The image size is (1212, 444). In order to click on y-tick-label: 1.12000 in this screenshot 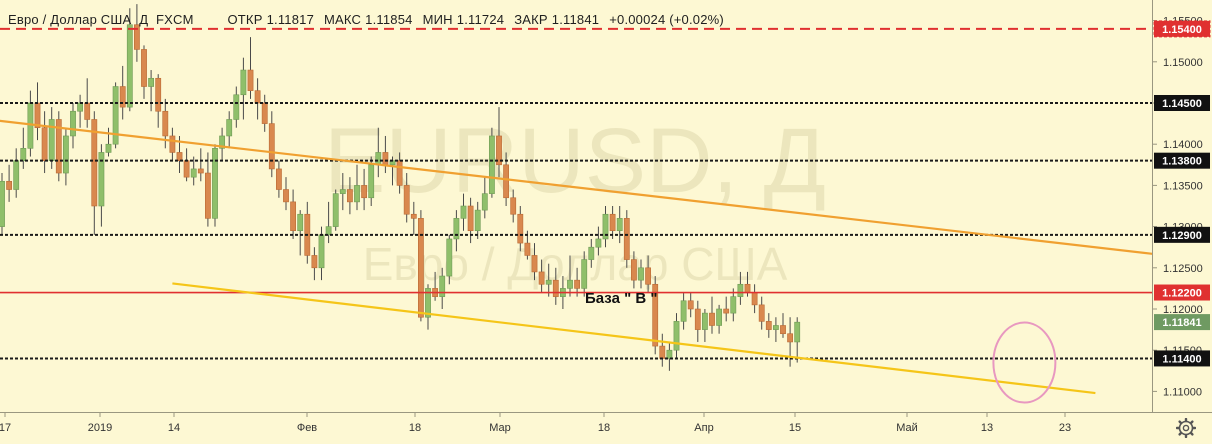, I will do `click(1183, 310)`.